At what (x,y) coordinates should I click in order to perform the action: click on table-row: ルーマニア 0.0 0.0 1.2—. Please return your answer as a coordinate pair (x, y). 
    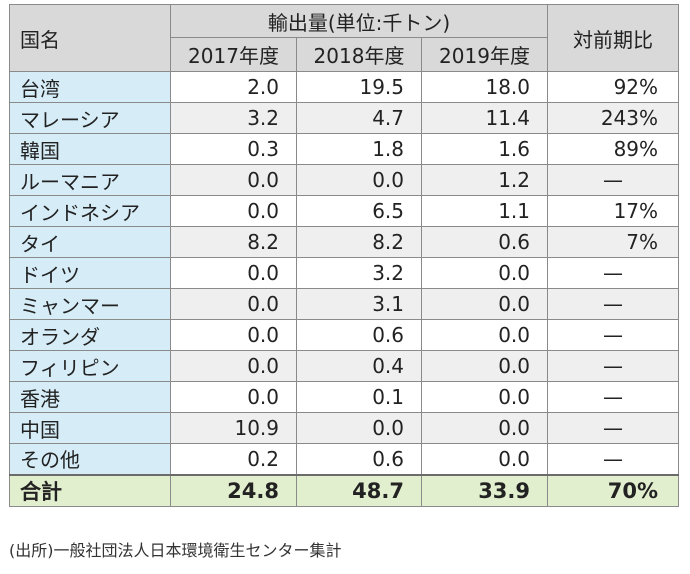
    Looking at the image, I should click on (344, 180).